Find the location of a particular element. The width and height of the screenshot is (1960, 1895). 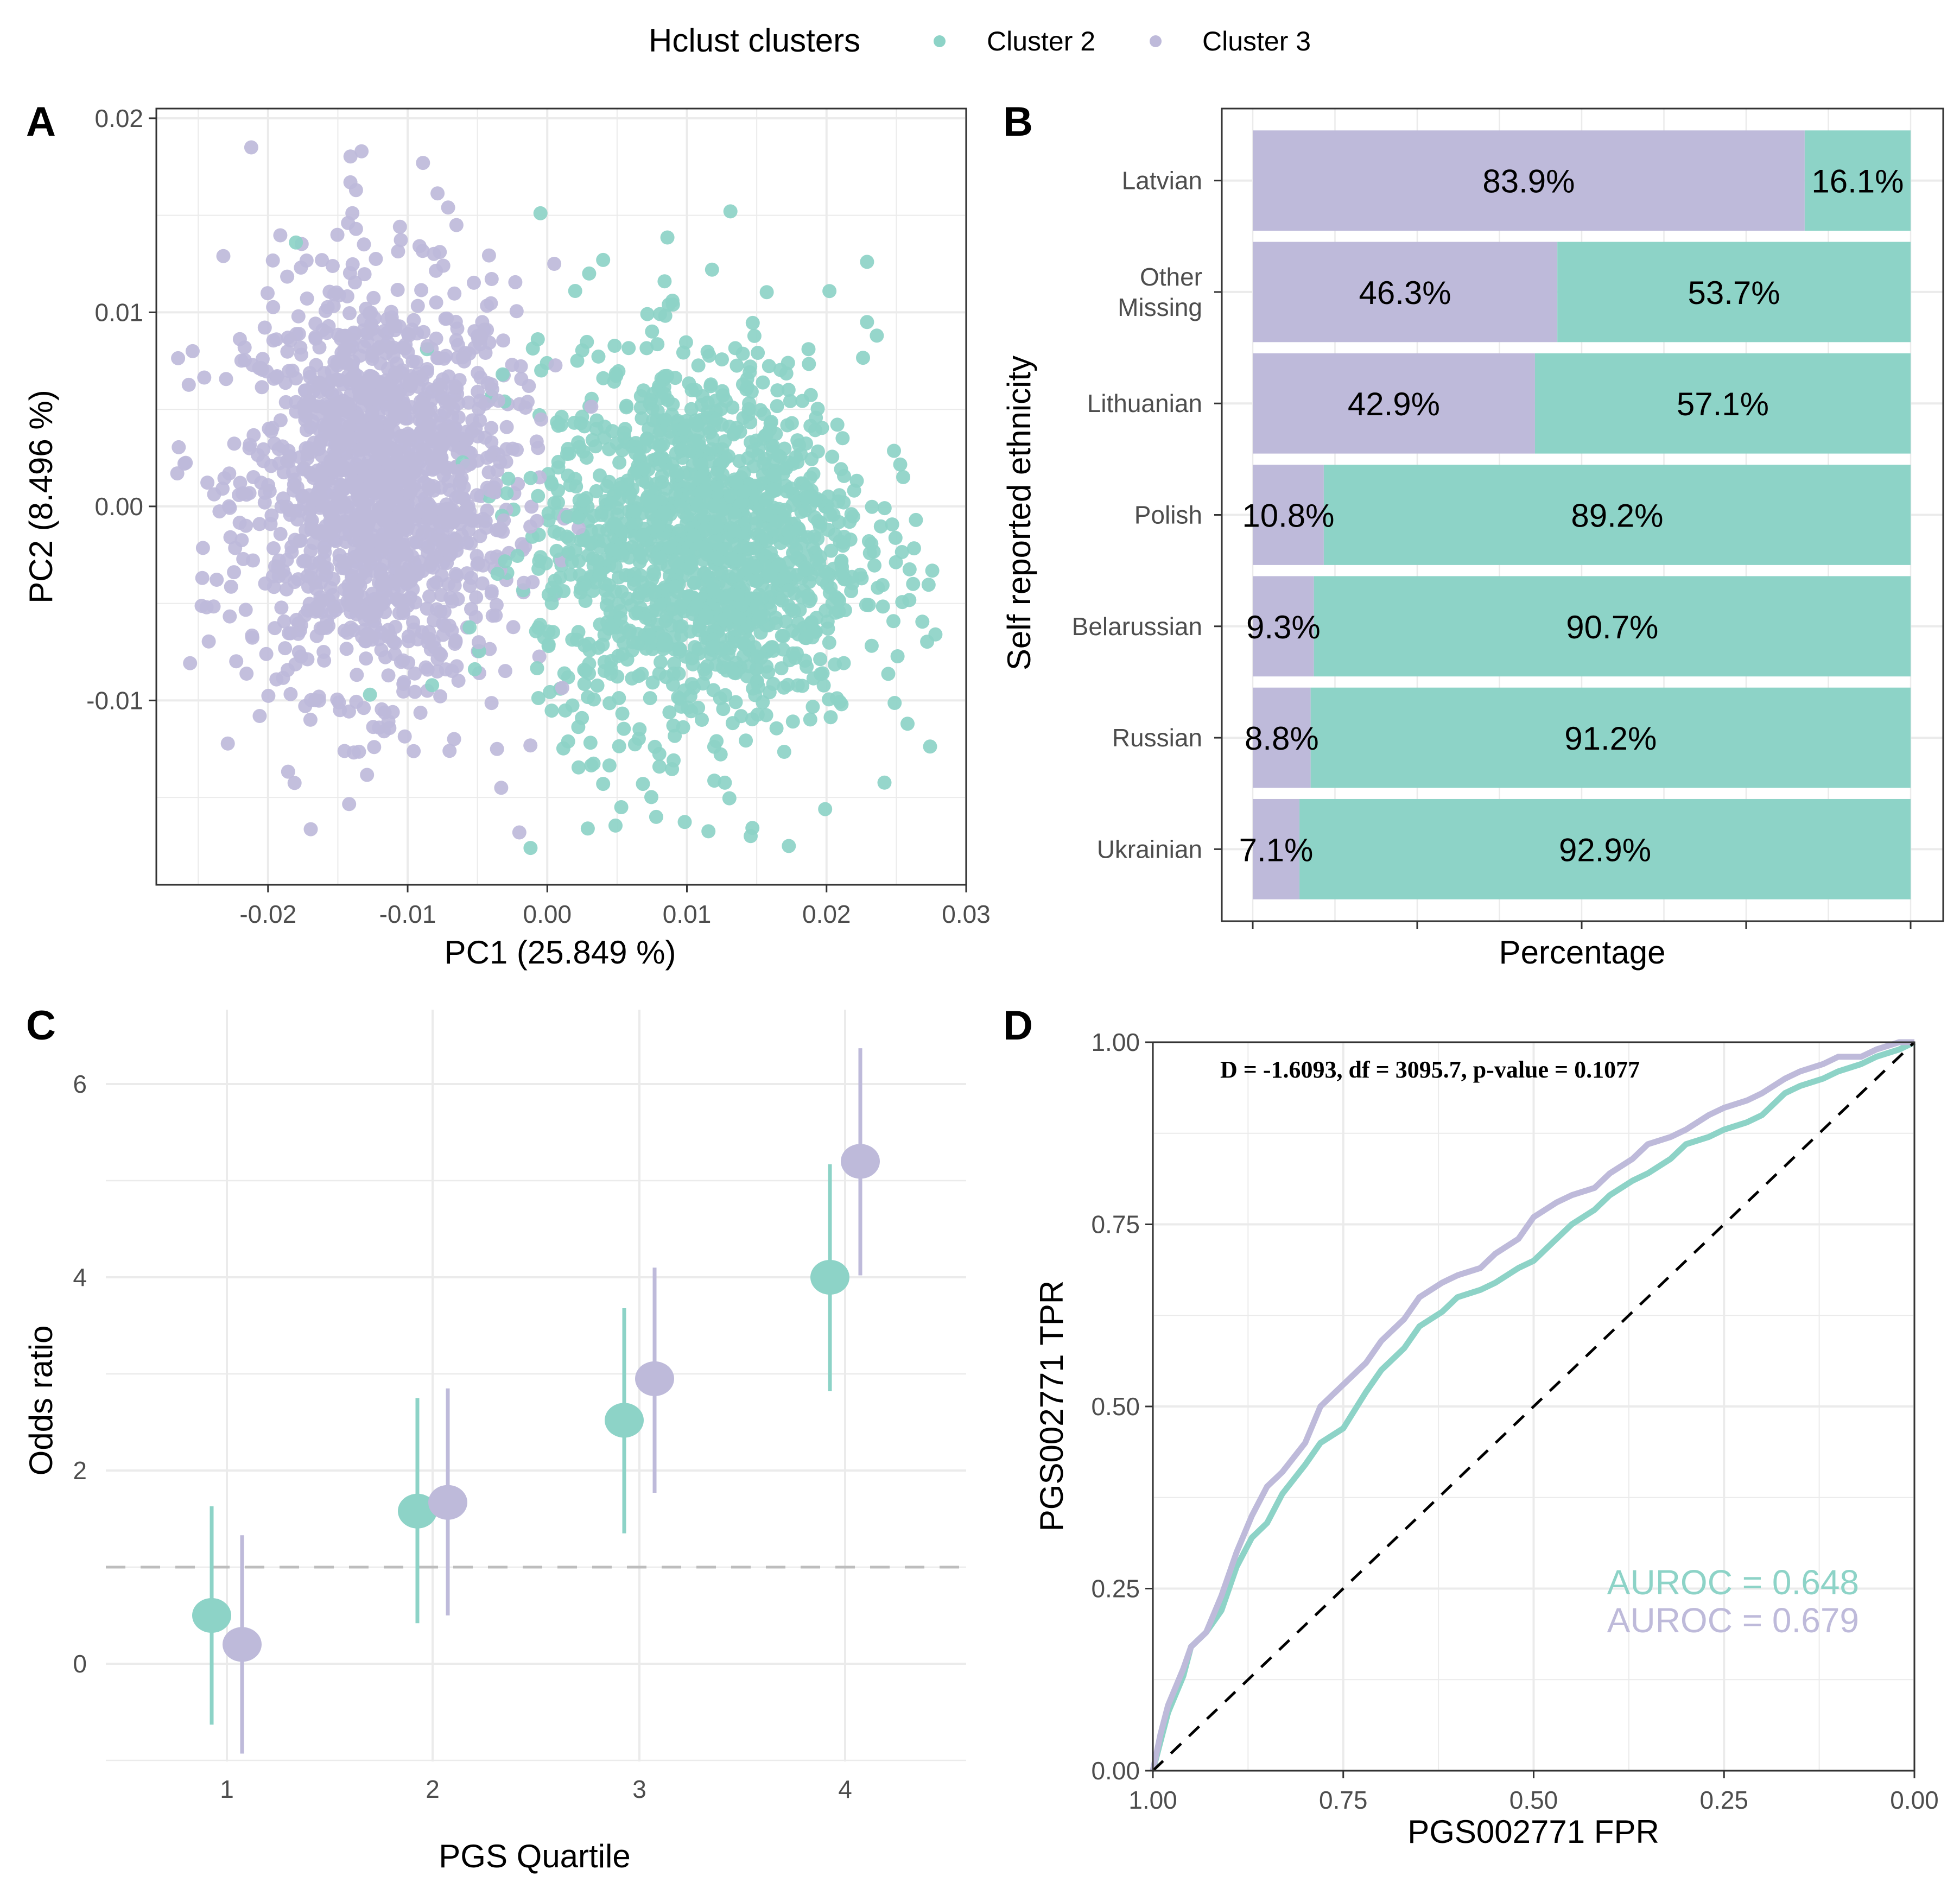

legend-label-cluster3: Cluster 3 is located at coordinates (1256, 41).